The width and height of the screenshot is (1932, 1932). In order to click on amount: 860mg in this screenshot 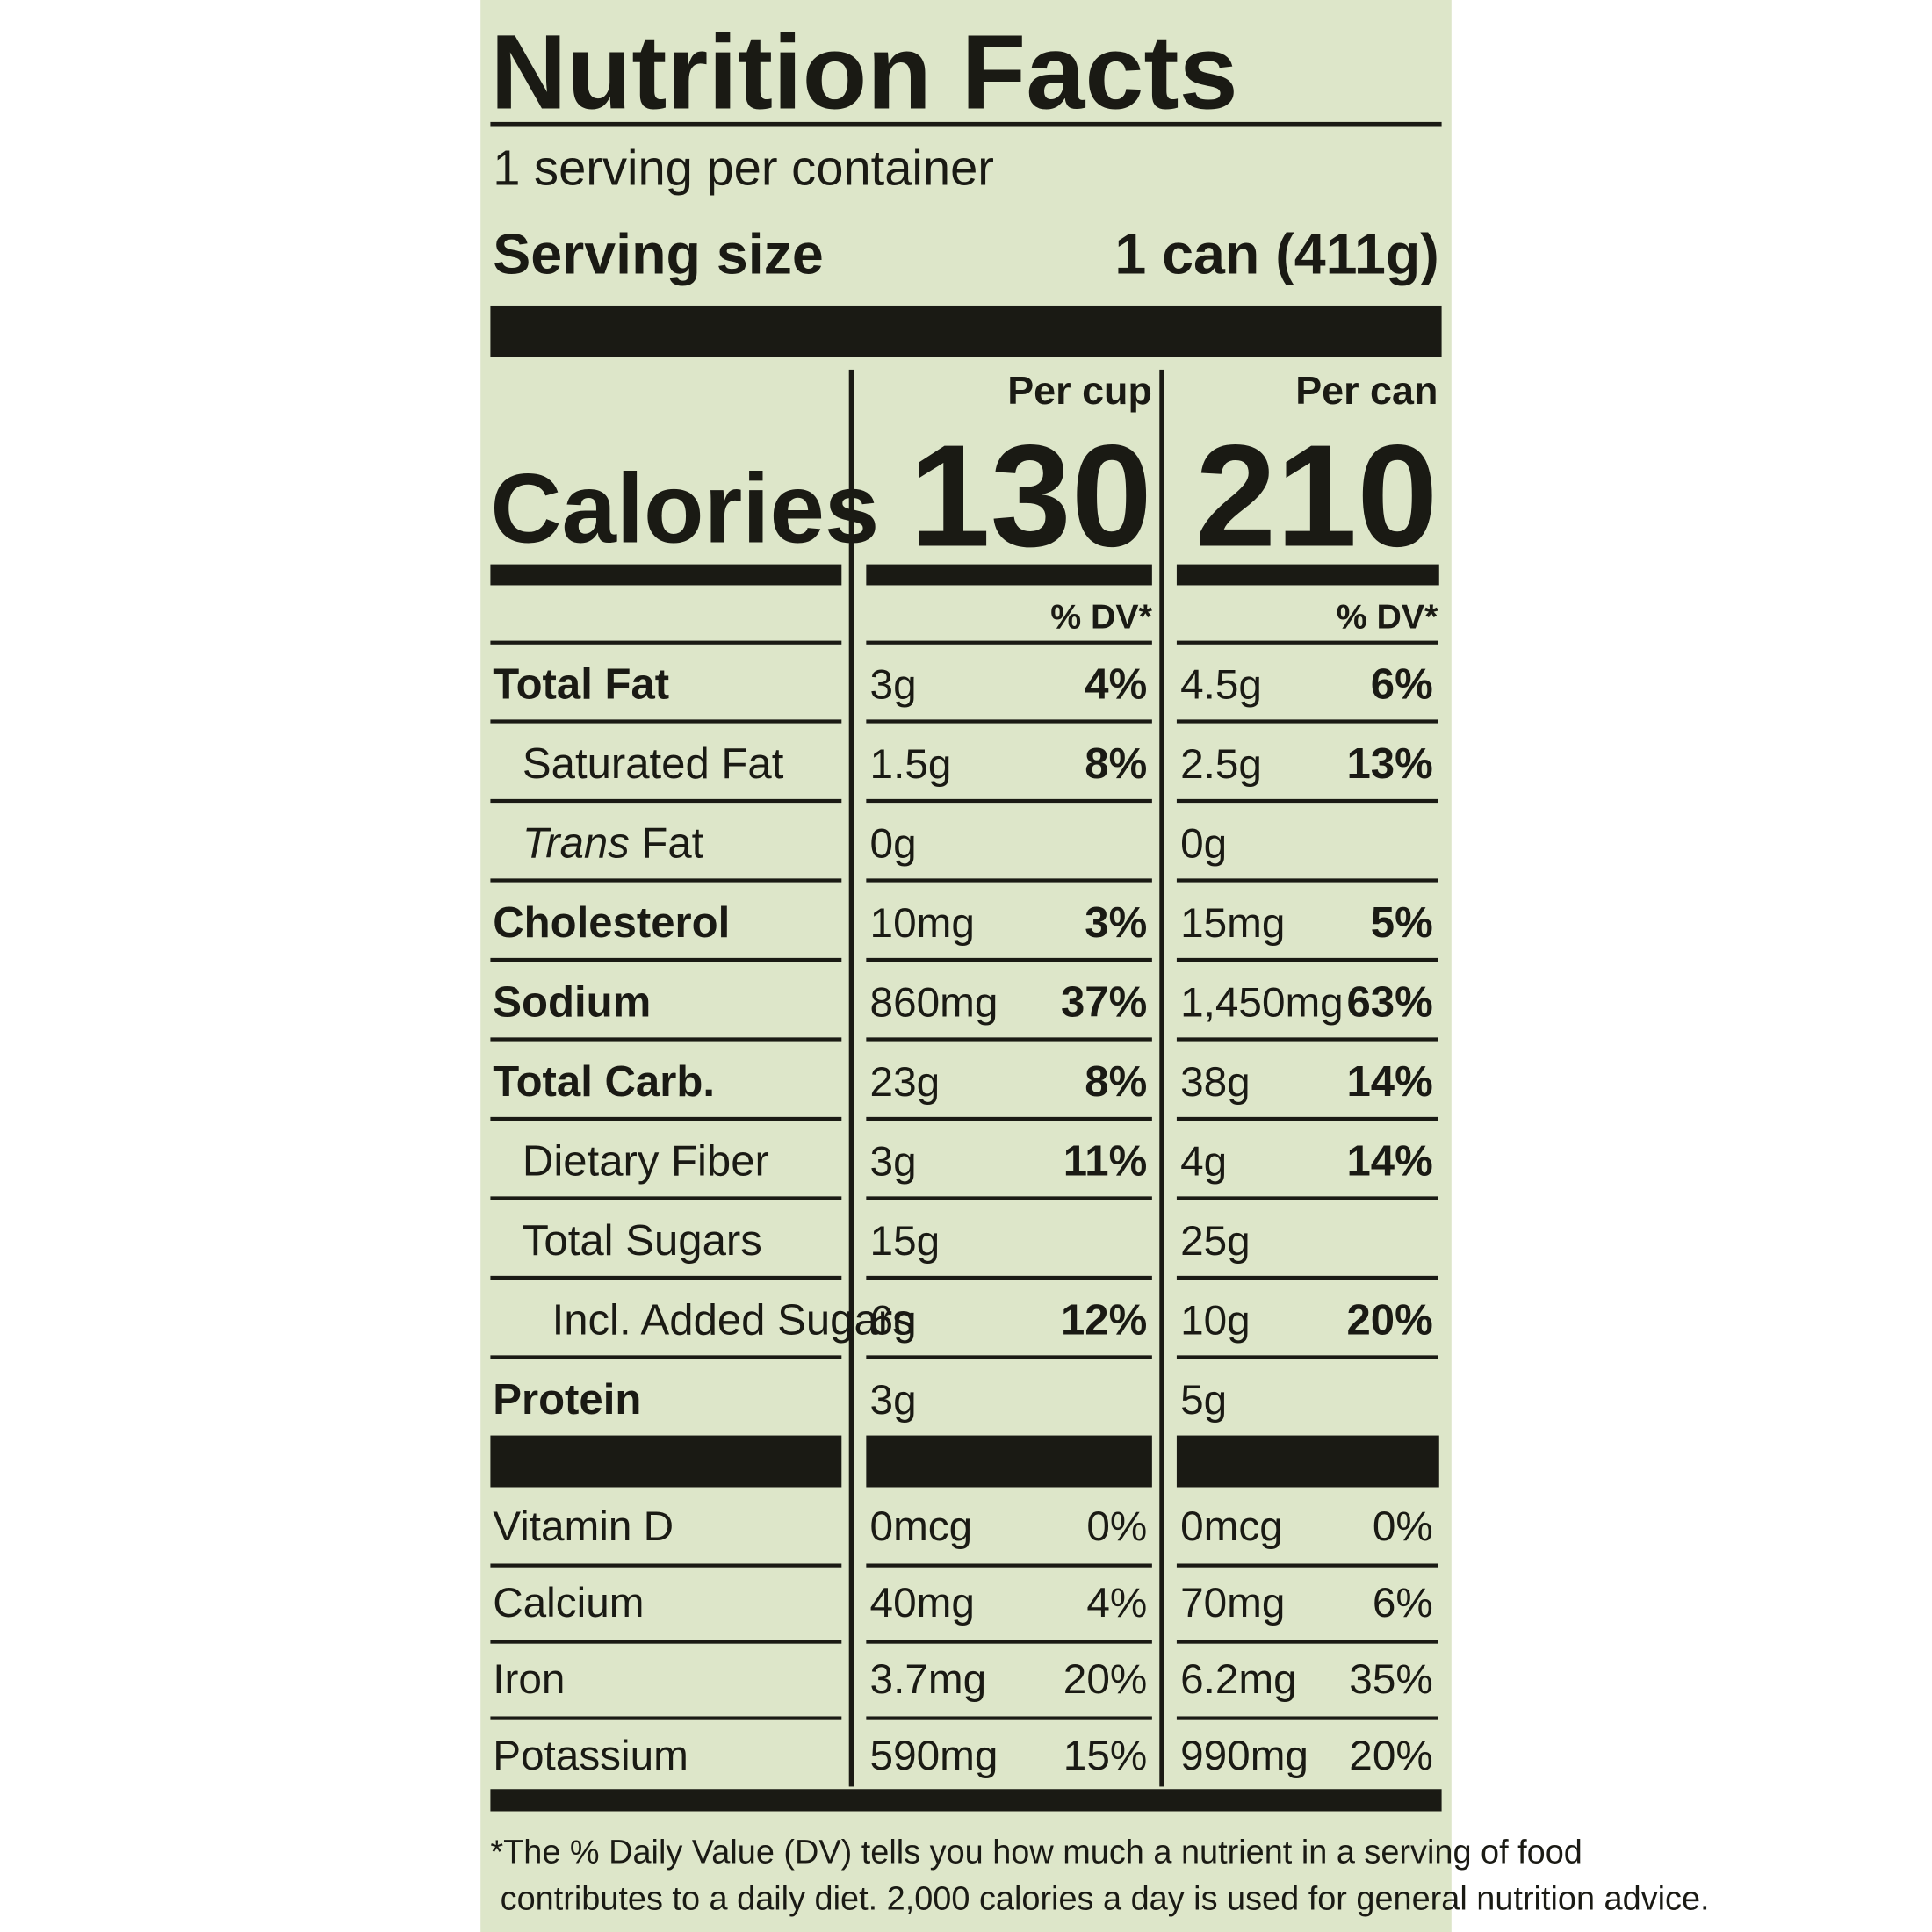, I will do `click(934, 1004)`.